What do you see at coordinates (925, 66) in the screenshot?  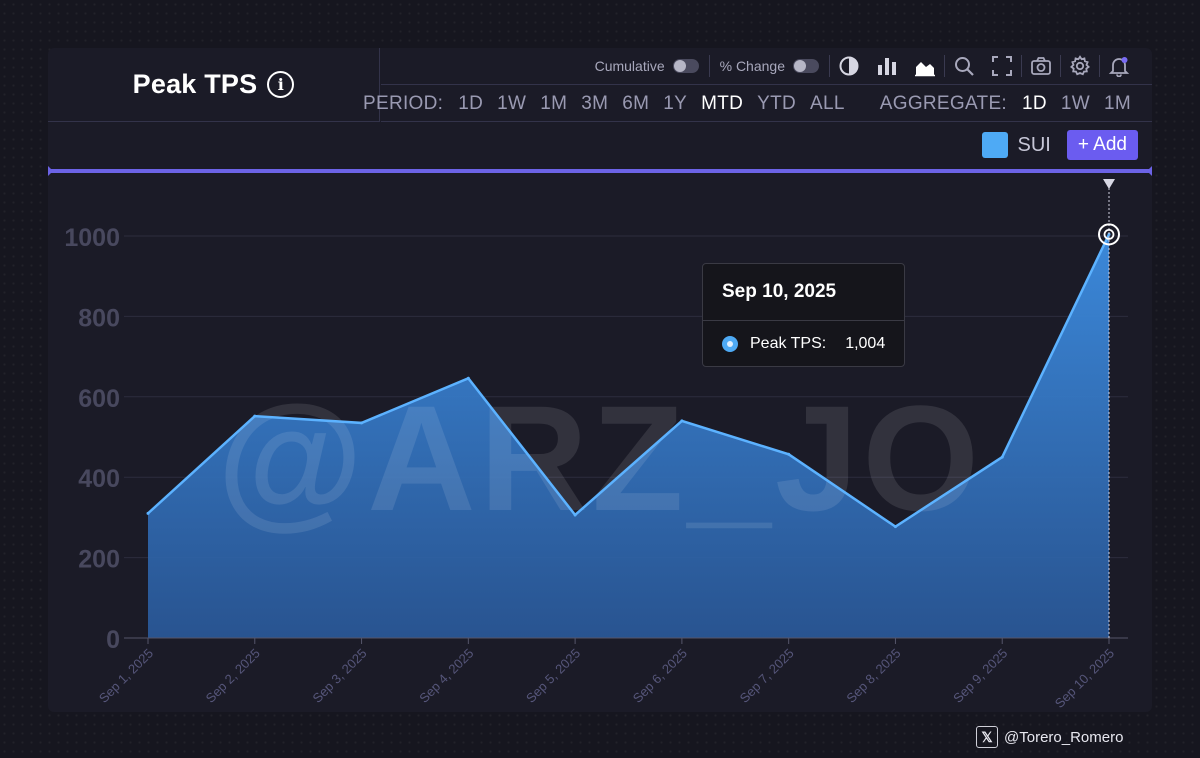 I see `area-chart-icon` at bounding box center [925, 66].